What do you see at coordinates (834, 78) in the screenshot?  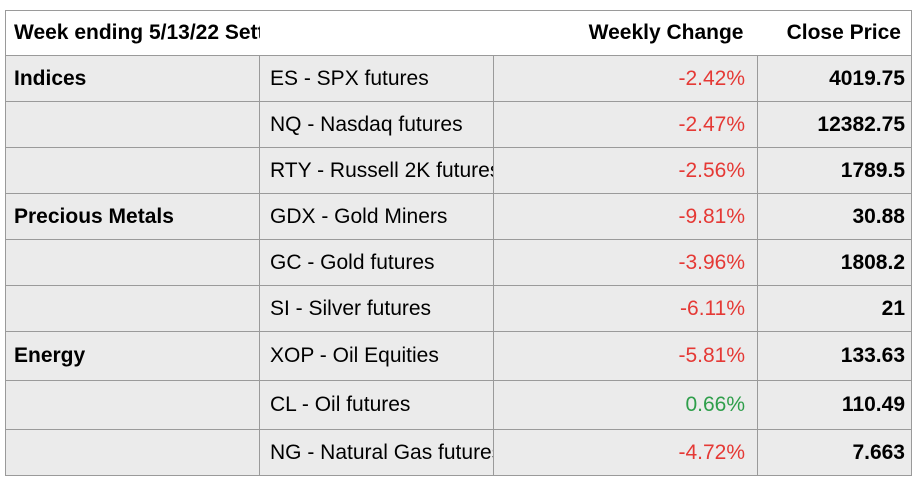 I see `close-price-cell: 4019.75` at bounding box center [834, 78].